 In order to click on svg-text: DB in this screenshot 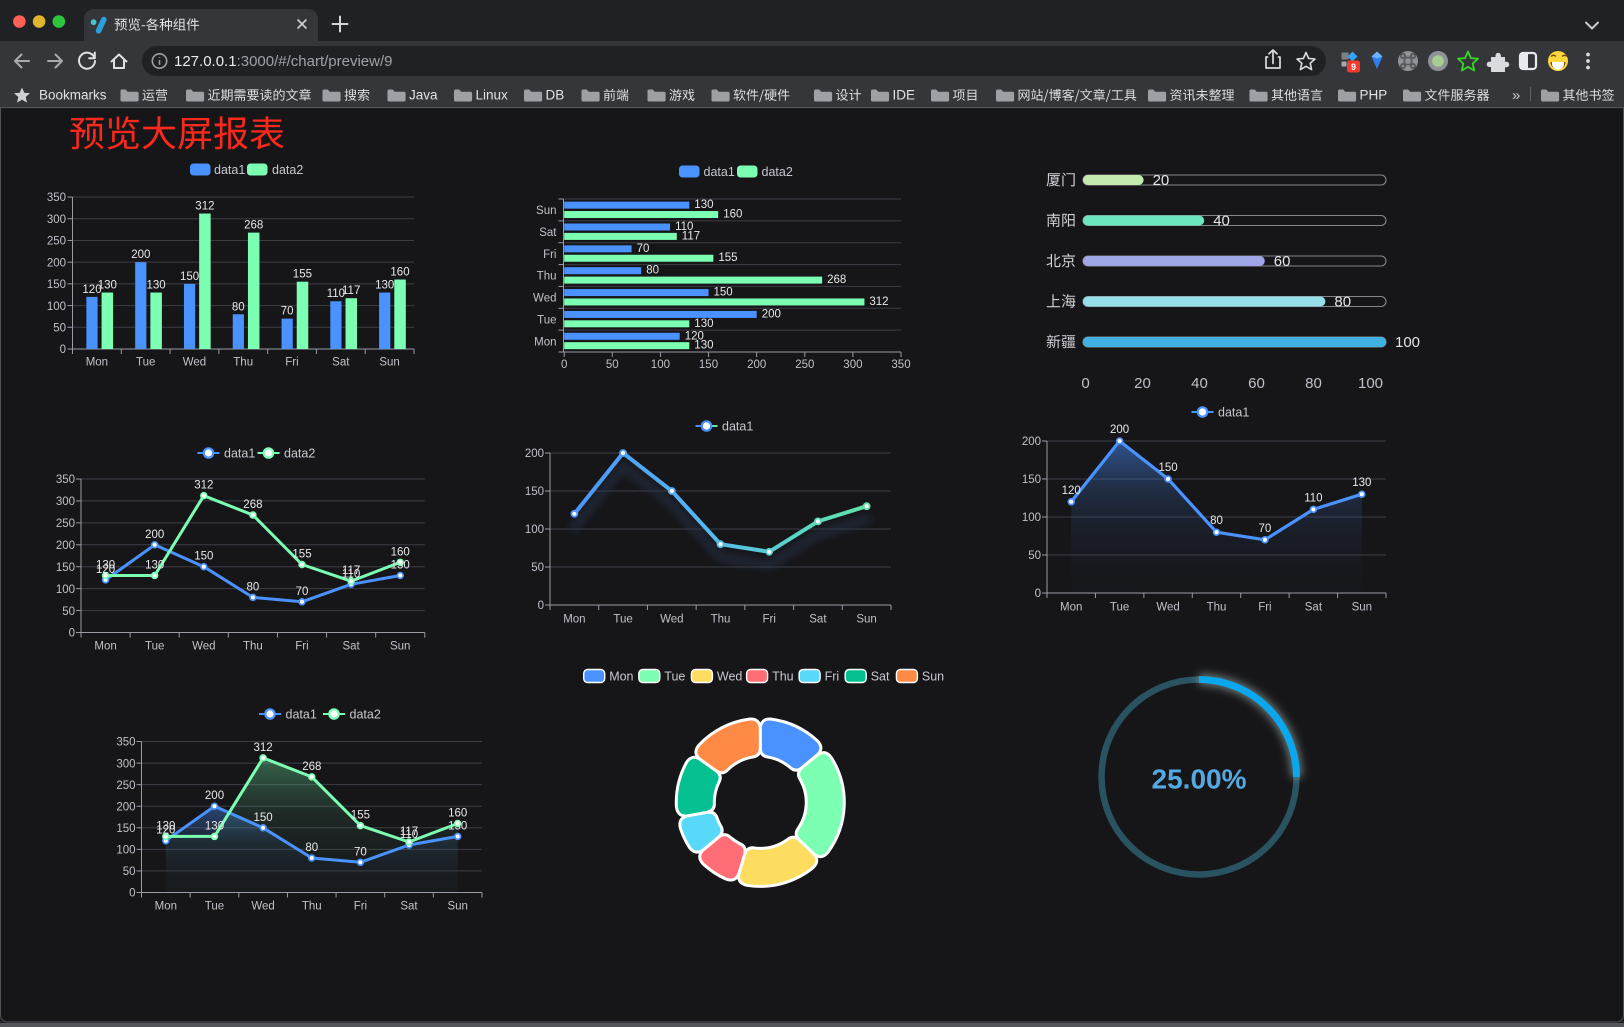, I will do `click(555, 95)`.